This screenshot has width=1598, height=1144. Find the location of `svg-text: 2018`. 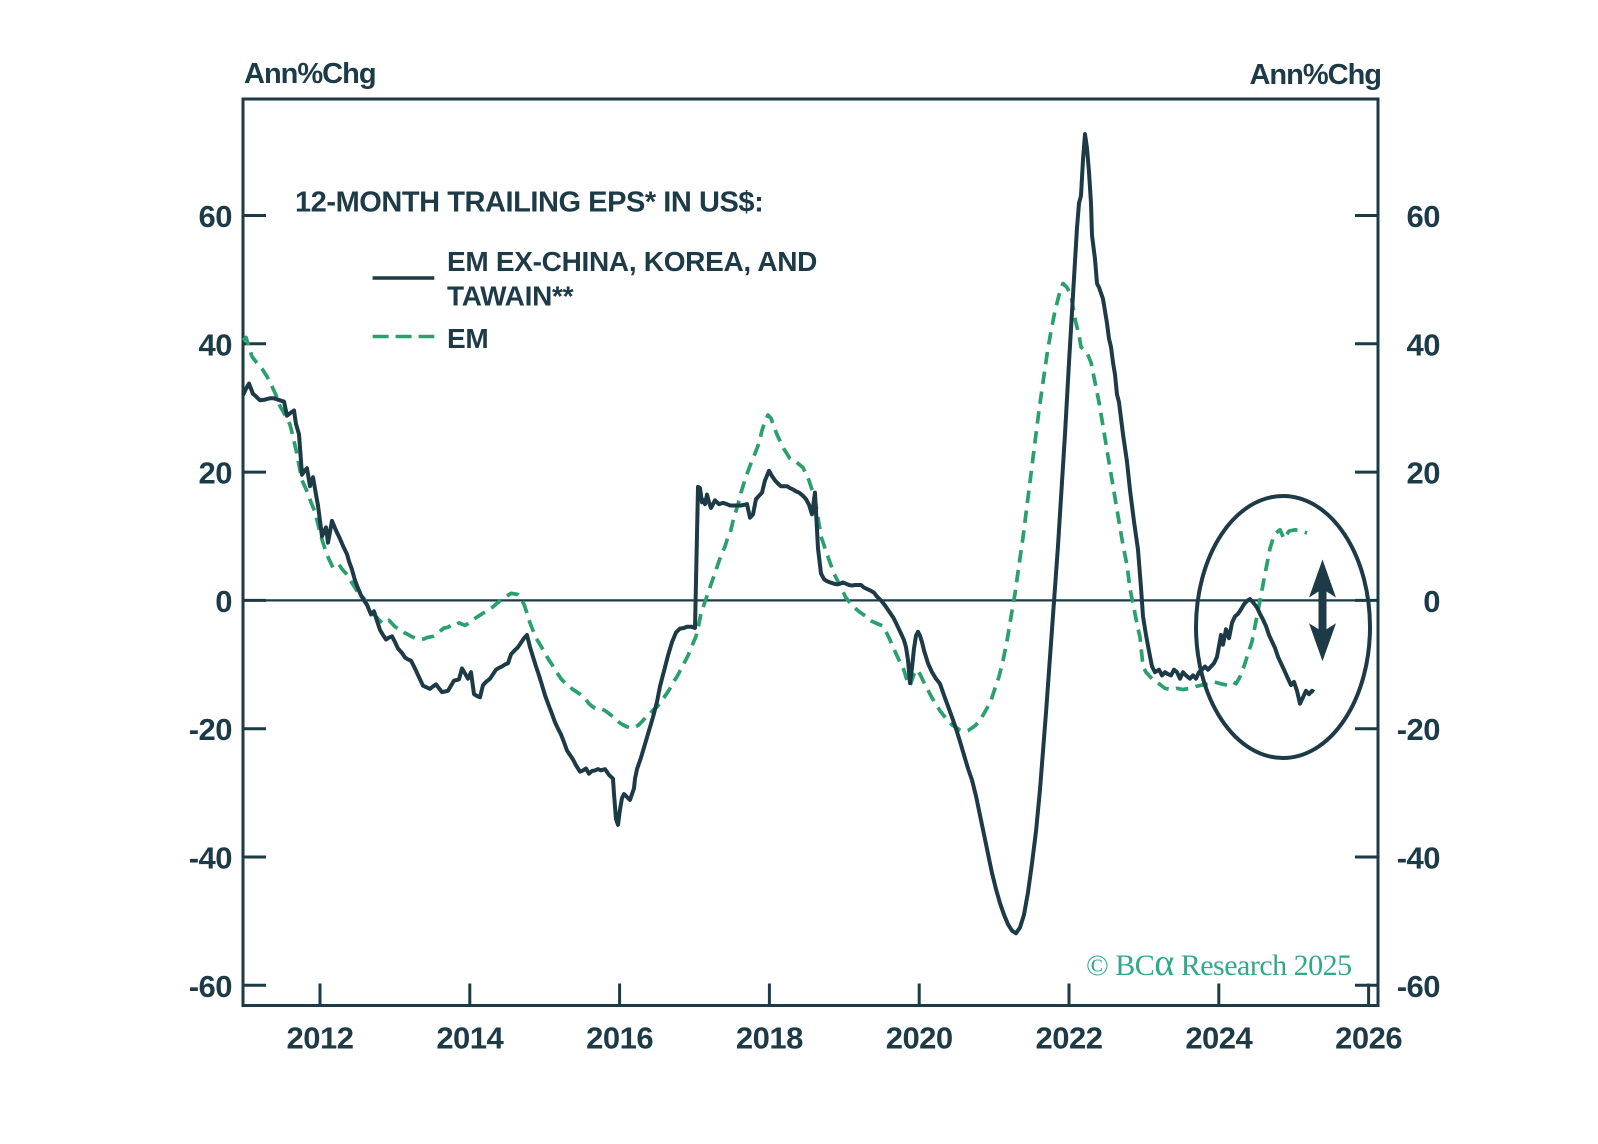

svg-text: 2018 is located at coordinates (769, 1038).